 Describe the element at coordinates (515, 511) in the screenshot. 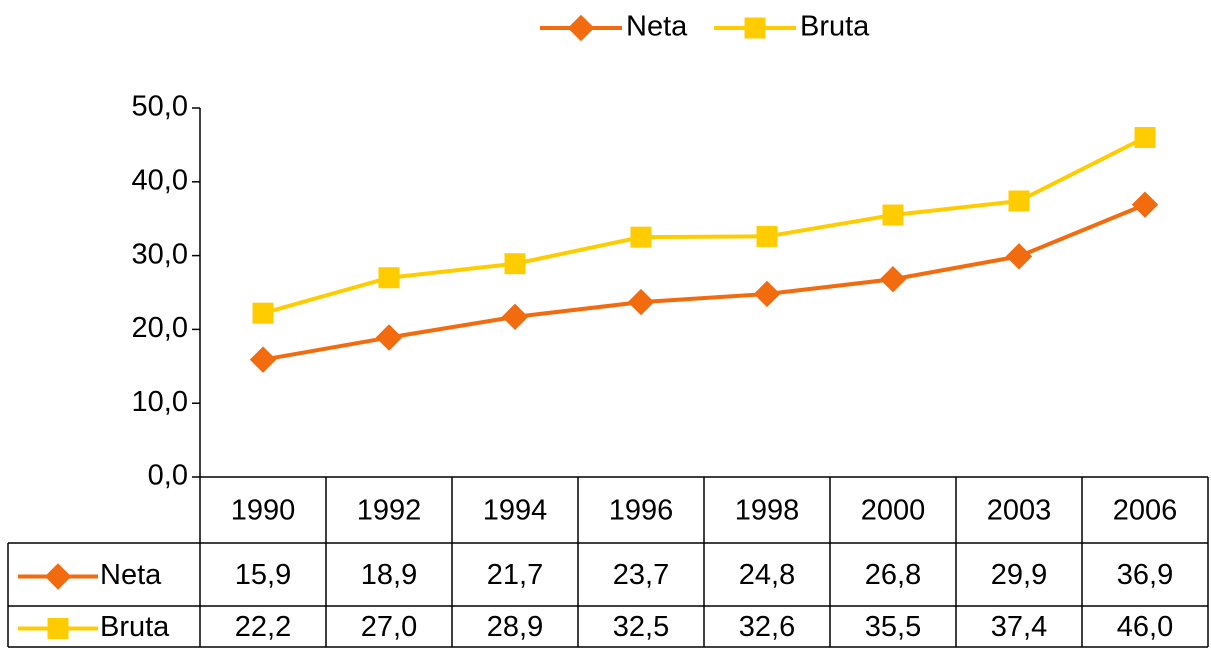

I see `x-tick-label: 1994` at that location.